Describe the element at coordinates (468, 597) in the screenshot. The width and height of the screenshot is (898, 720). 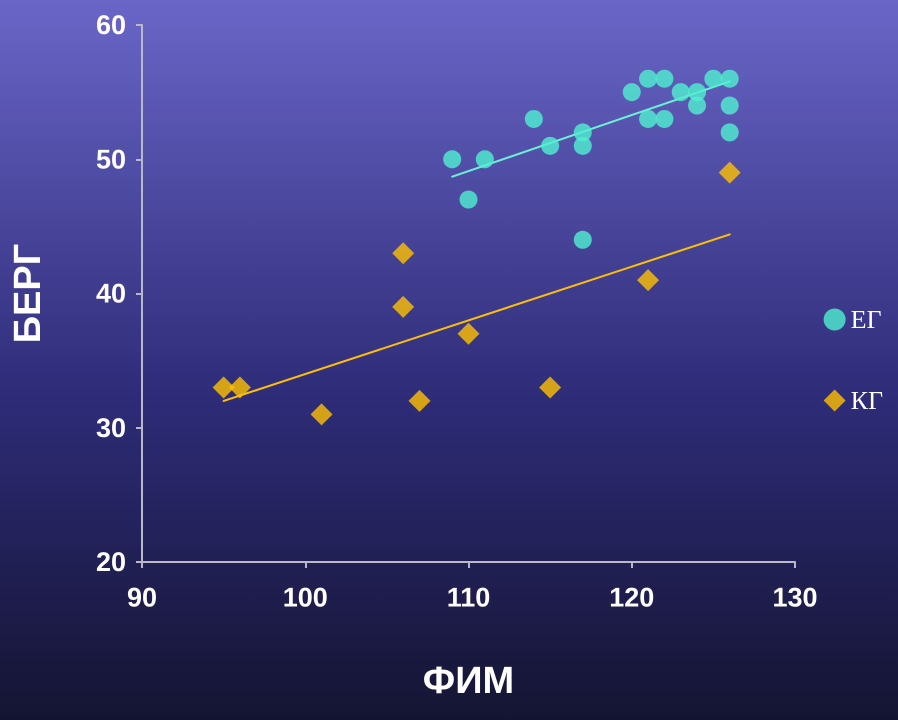
I see `x-tick-label: 110` at that location.